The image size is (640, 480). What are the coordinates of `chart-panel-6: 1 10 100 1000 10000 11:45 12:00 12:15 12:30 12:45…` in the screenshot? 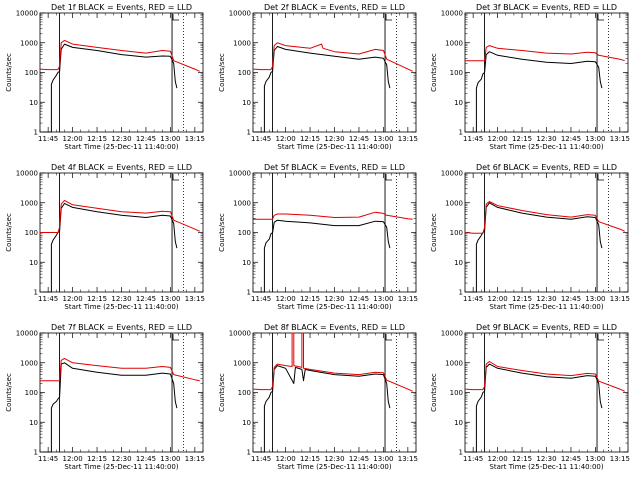 It's located at (530, 237).